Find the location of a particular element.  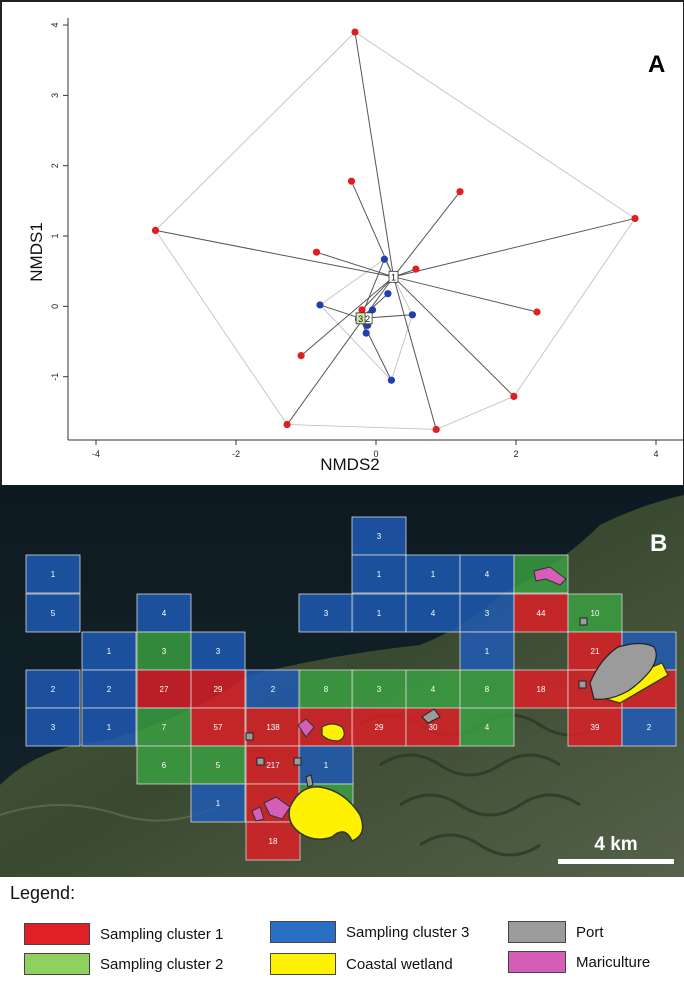

grid-cell-count: 7 is located at coordinates (164, 727).